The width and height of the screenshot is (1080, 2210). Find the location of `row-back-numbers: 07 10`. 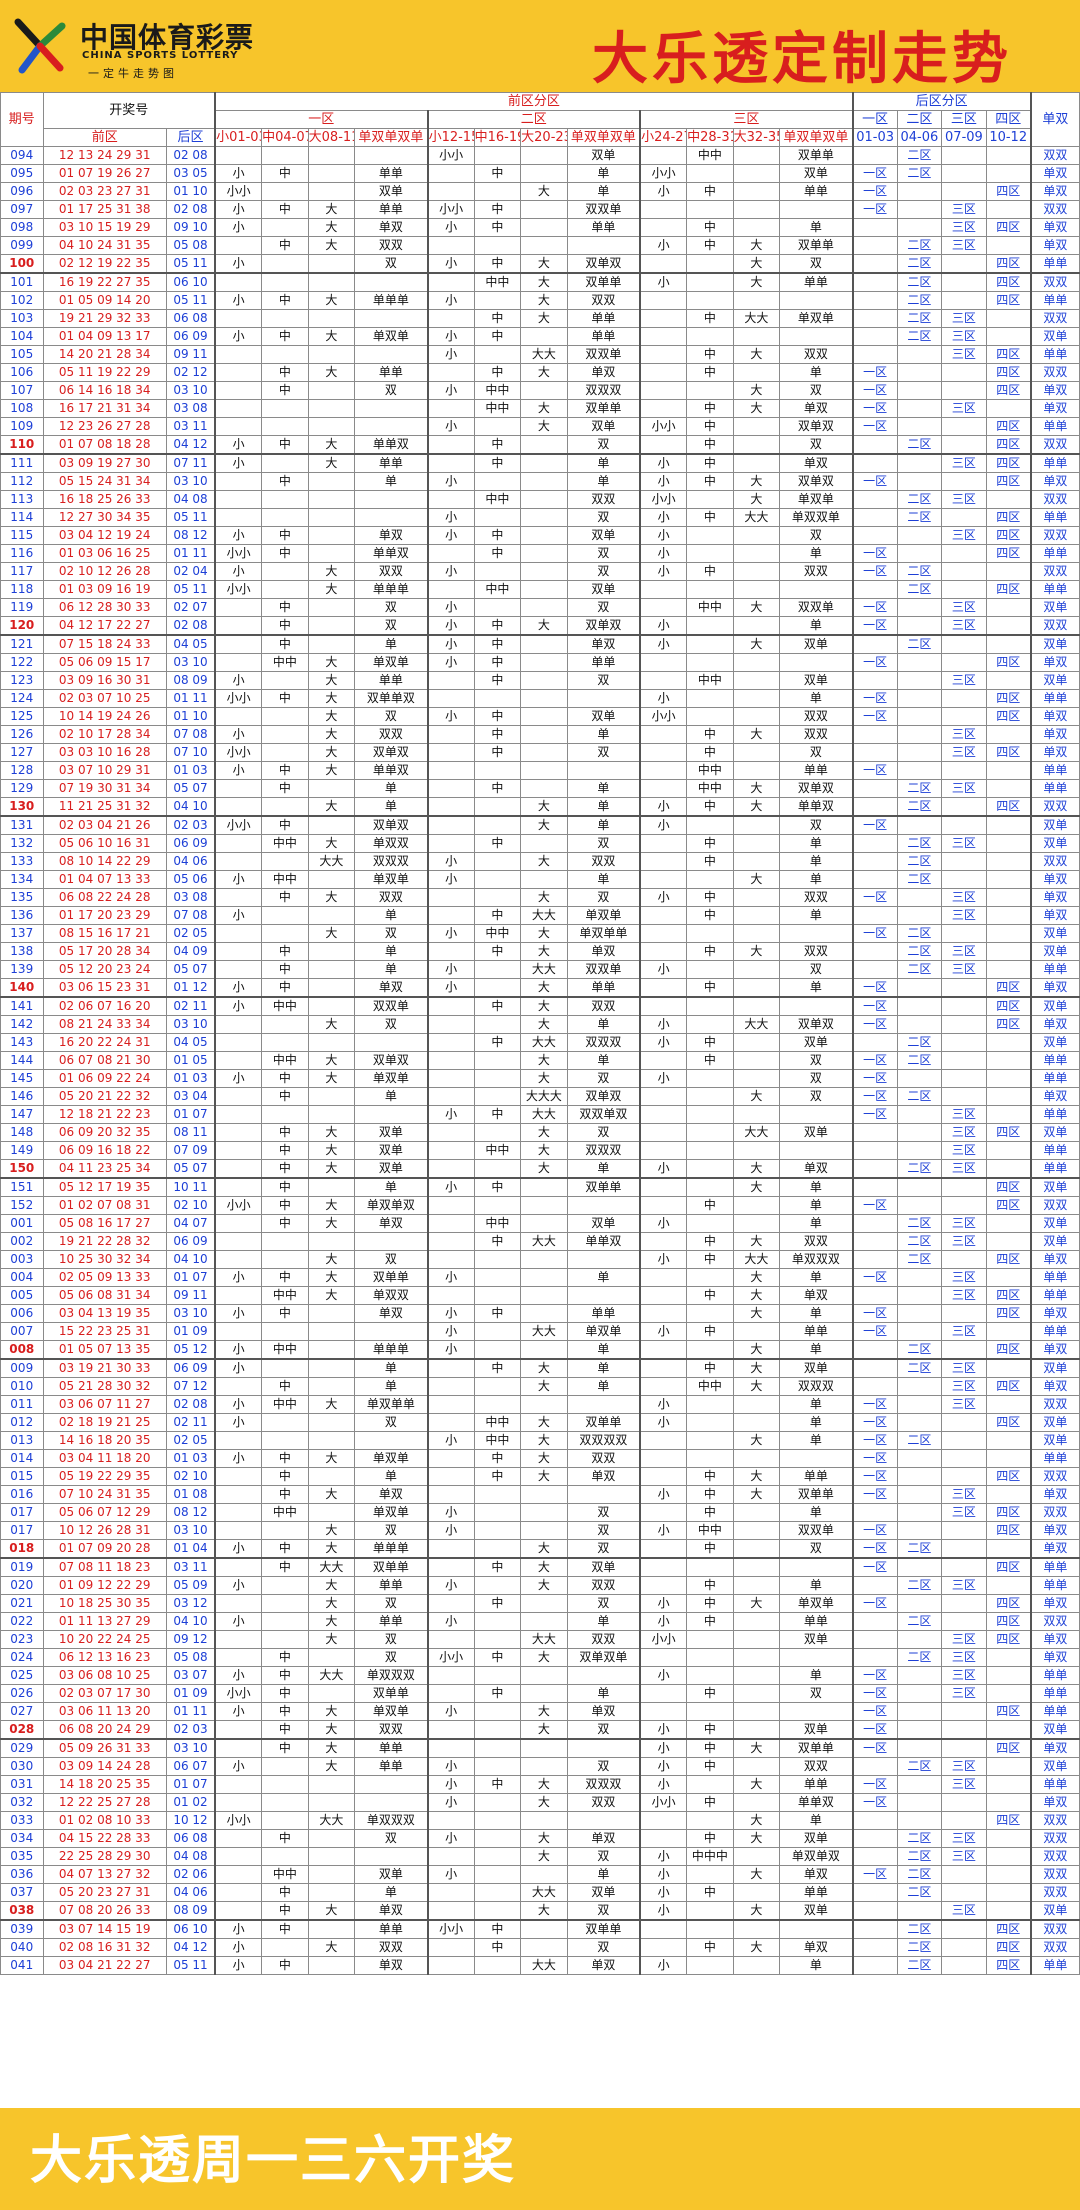

row-back-numbers: 07 10 is located at coordinates (190, 752).